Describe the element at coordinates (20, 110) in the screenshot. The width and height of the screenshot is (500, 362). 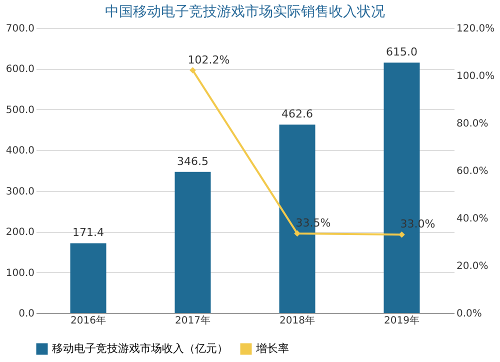
I see `y-tick-label: 500.0` at that location.